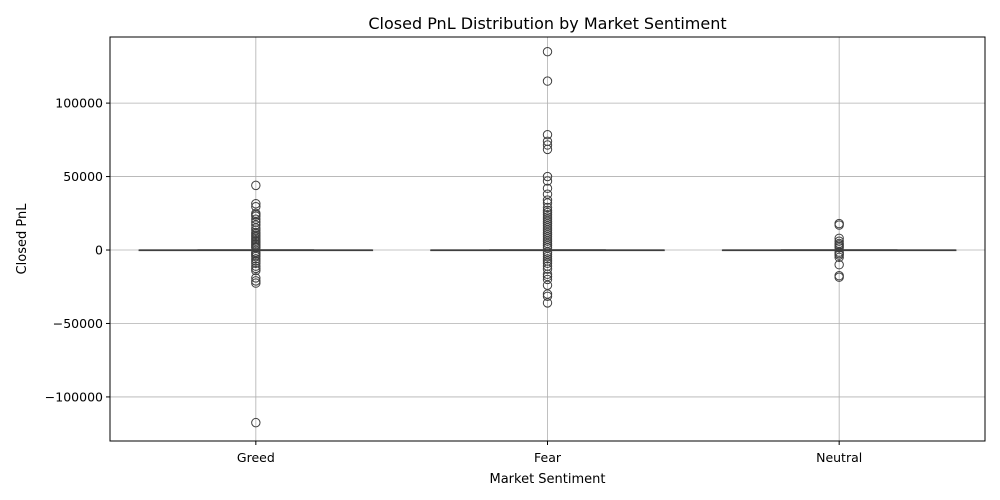 Image resolution: width=1000 pixels, height=500 pixels. What do you see at coordinates (22, 239) in the screenshot?
I see `y-axis-label: Closed PnL` at bounding box center [22, 239].